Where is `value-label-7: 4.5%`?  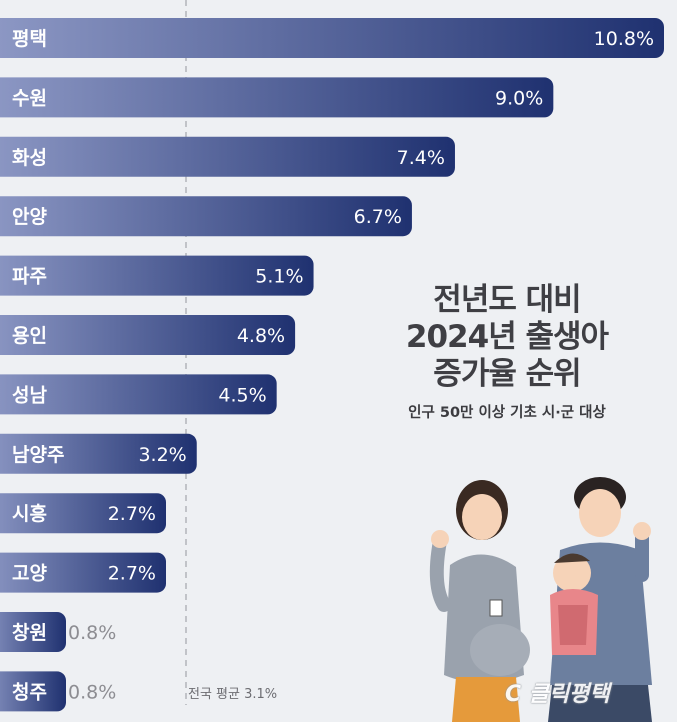 value-label-7: 4.5% is located at coordinates (242, 395).